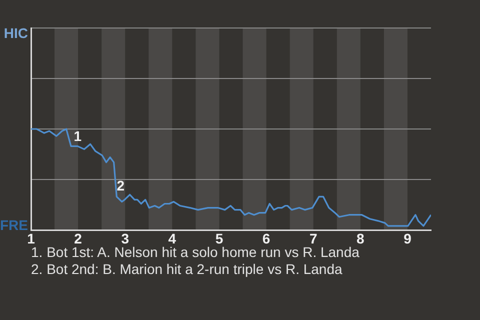  What do you see at coordinates (78, 136) in the screenshot?
I see `annotation: 1` at bounding box center [78, 136].